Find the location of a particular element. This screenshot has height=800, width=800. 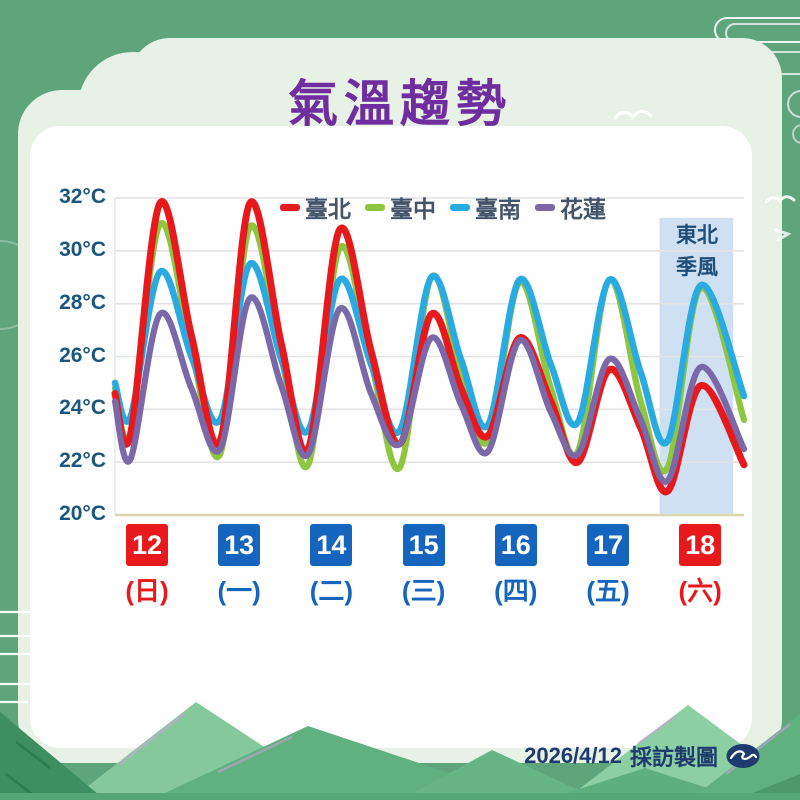

y-axis-label-32: 32°C is located at coordinates (82, 196).